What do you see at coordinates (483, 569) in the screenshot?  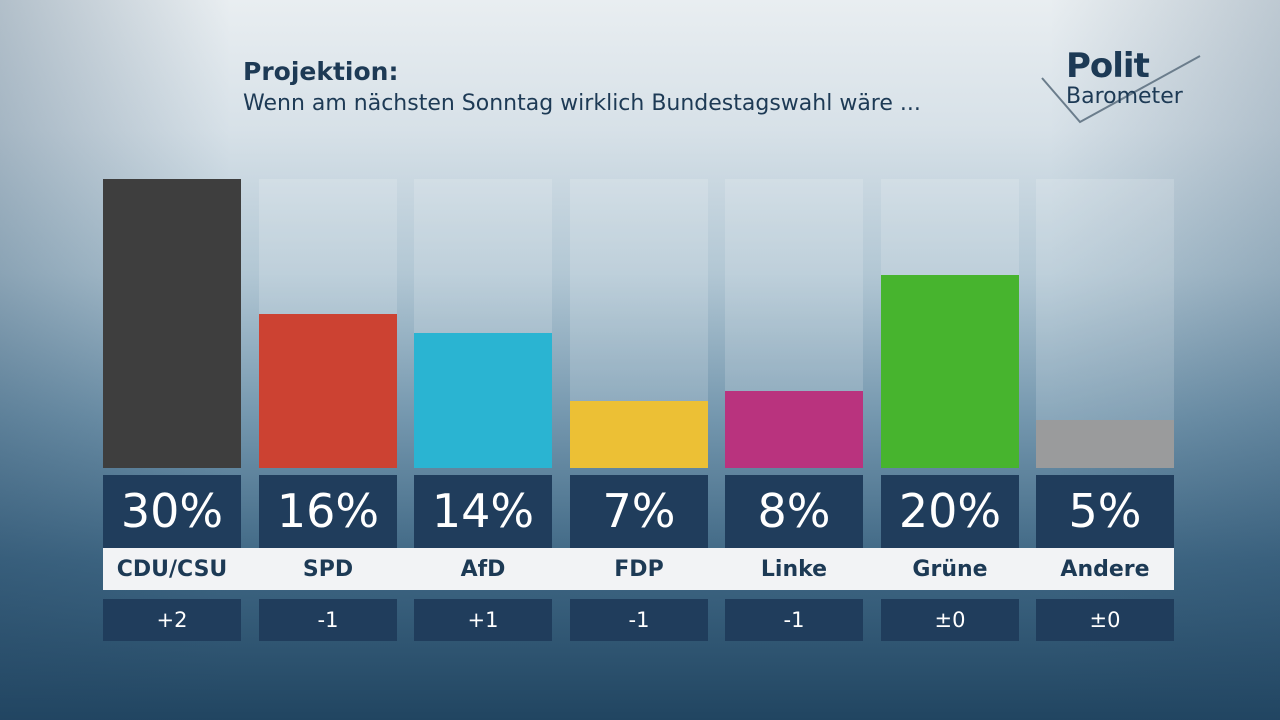 I see `category-label: AfD` at bounding box center [483, 569].